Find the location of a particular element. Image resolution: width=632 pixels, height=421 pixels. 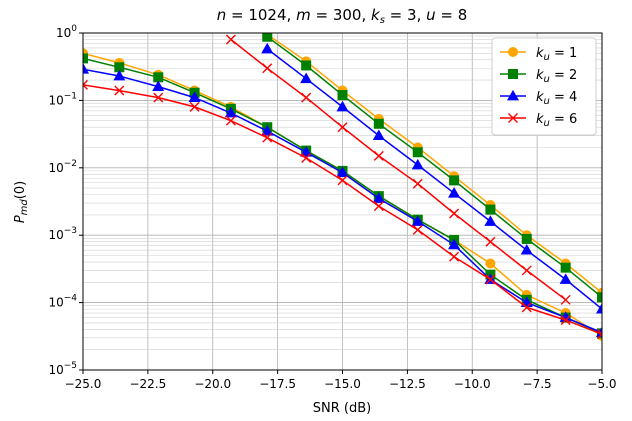

x-tick-label: −20.0 is located at coordinates (212, 384).